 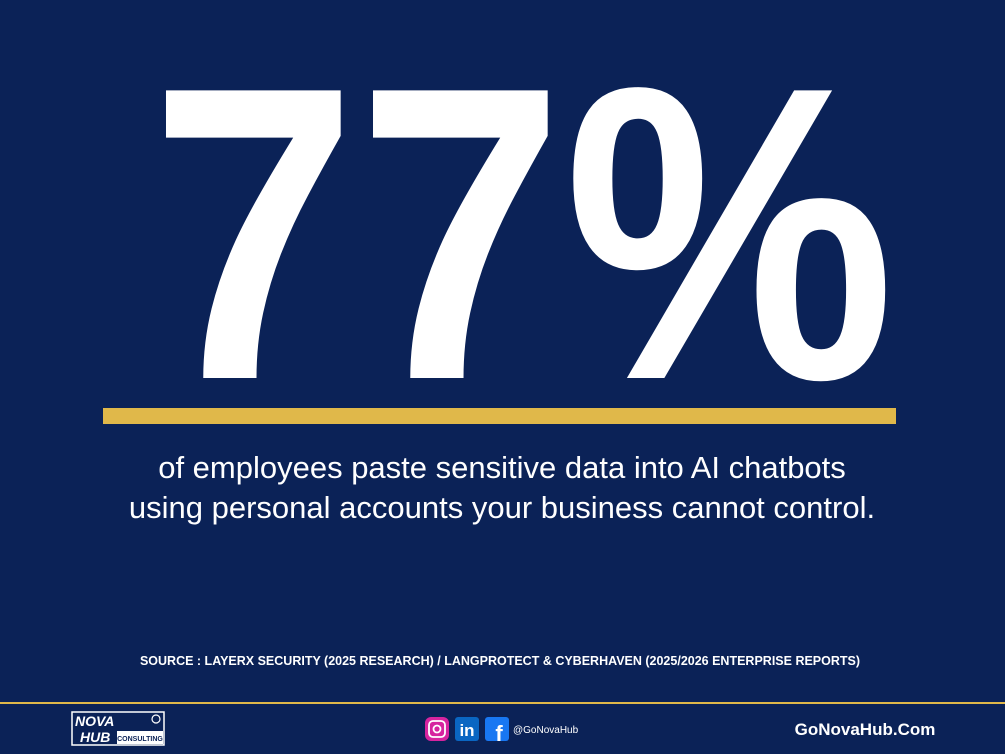 I want to click on logo-tag-bg, so click(x=140, y=737).